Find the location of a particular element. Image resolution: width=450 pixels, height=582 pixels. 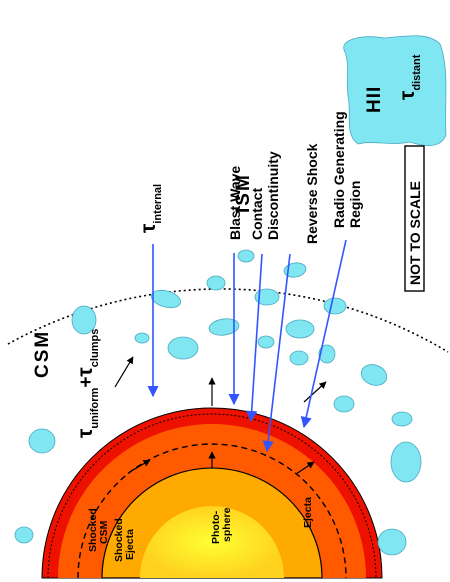

label-shocked-csm: ShockedCSM is located at coordinates (98, 530).